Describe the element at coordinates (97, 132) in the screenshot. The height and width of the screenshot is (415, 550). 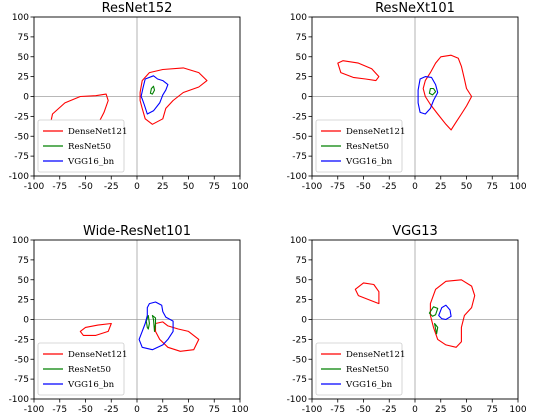
I see `legend-label: DenseNet121` at that location.